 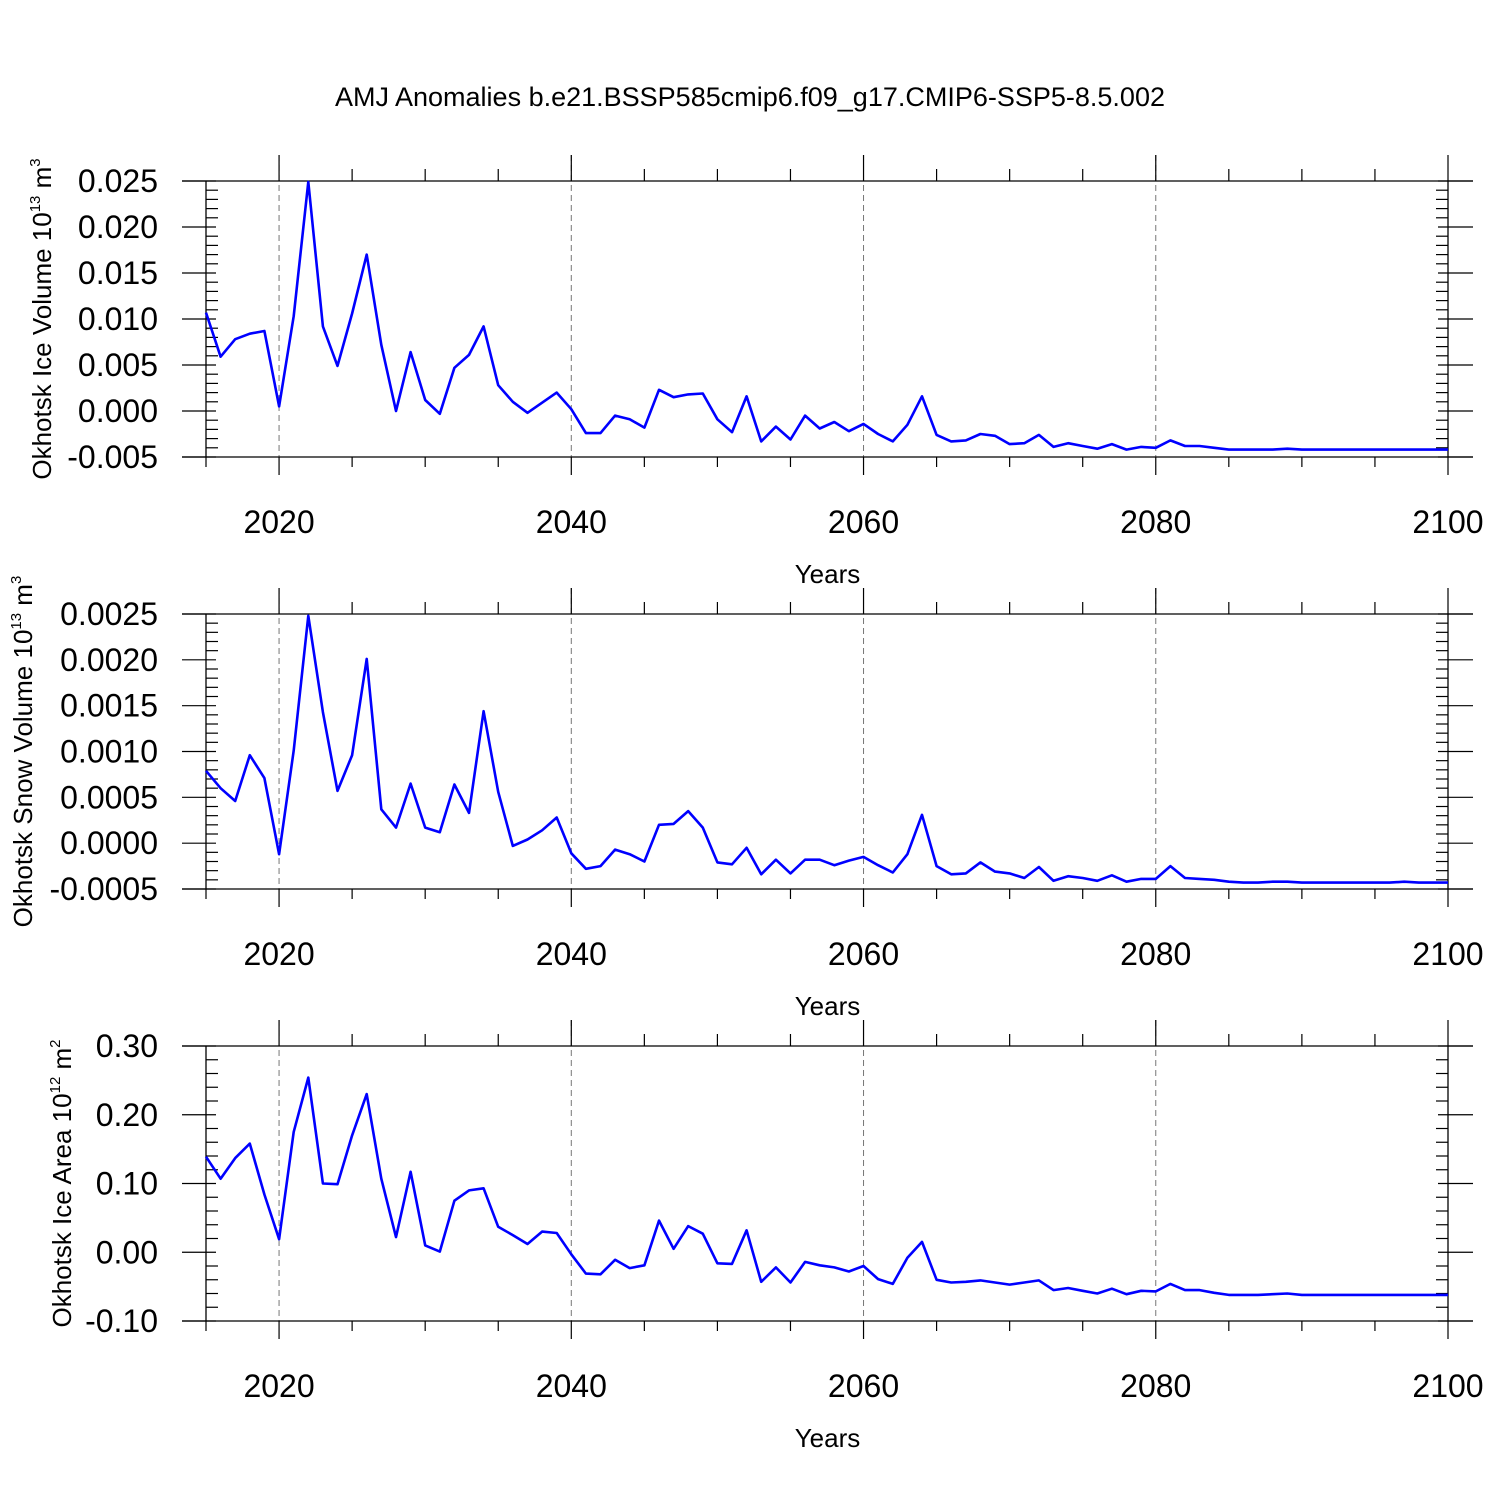 What do you see at coordinates (118, 411) in the screenshot?
I see `y-tick-label: 0.000` at bounding box center [118, 411].